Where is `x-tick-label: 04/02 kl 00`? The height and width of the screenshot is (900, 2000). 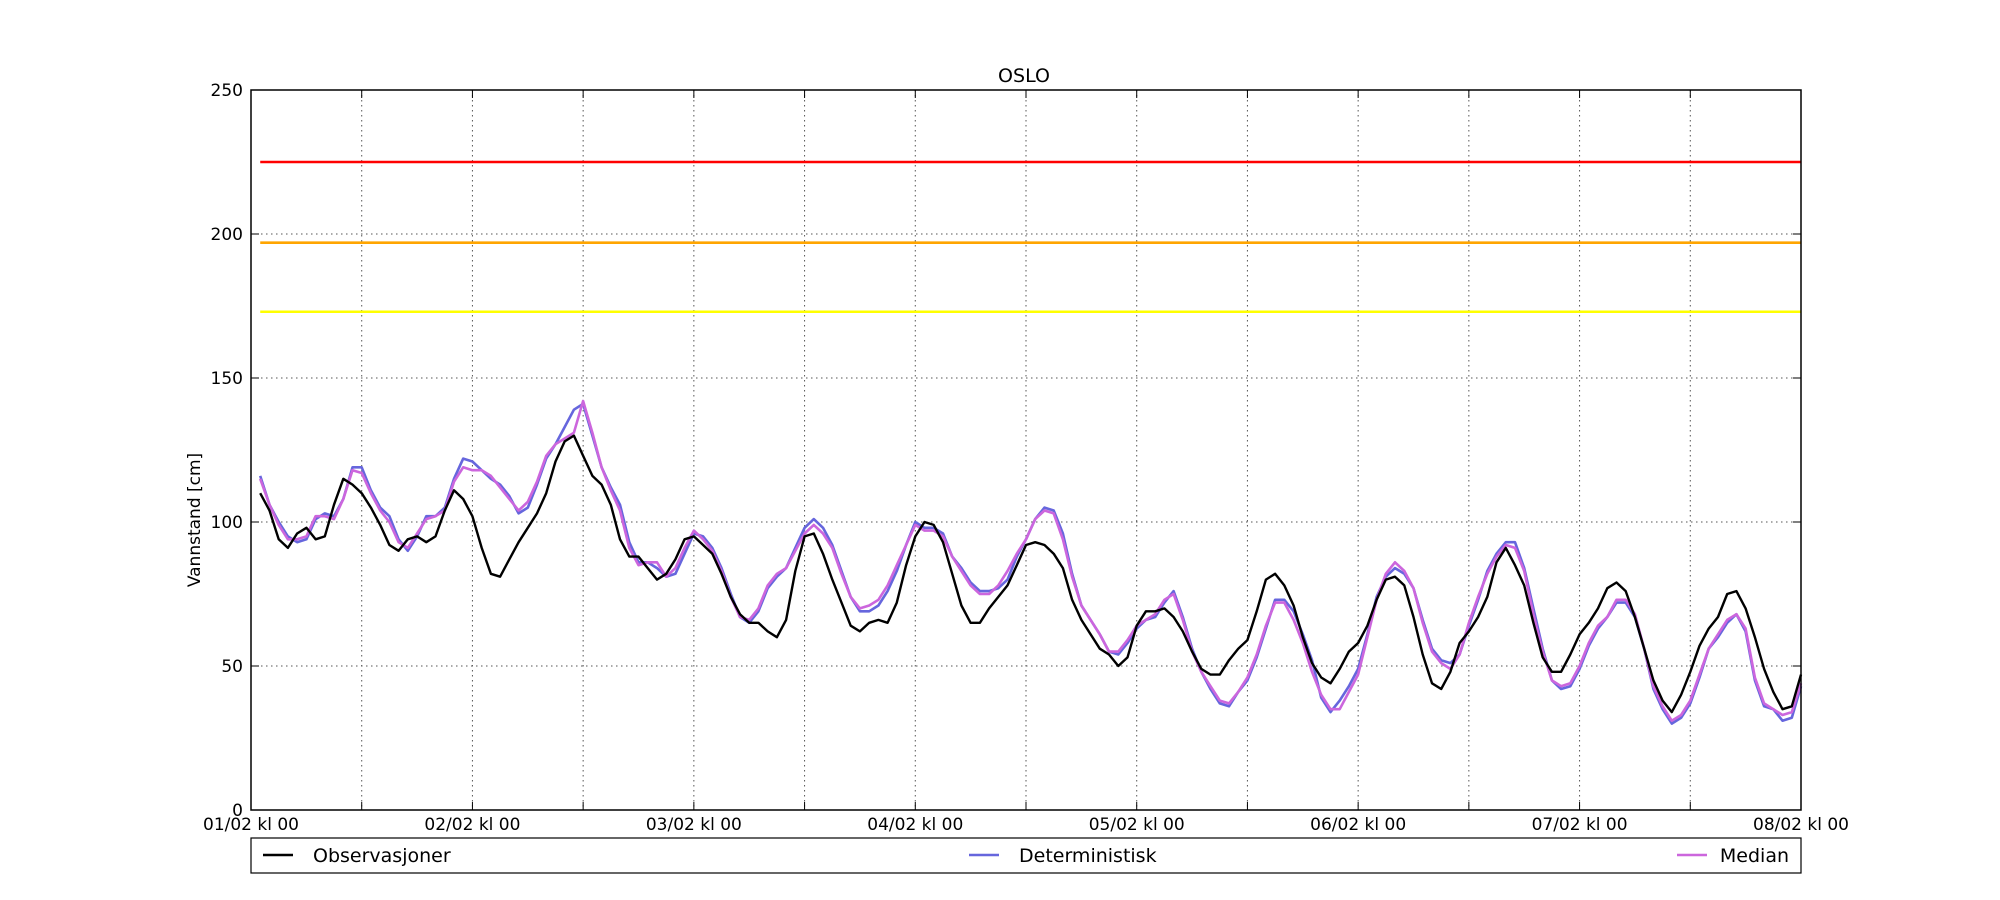
x-tick-label: 04/02 kl 00 is located at coordinates (915, 825).